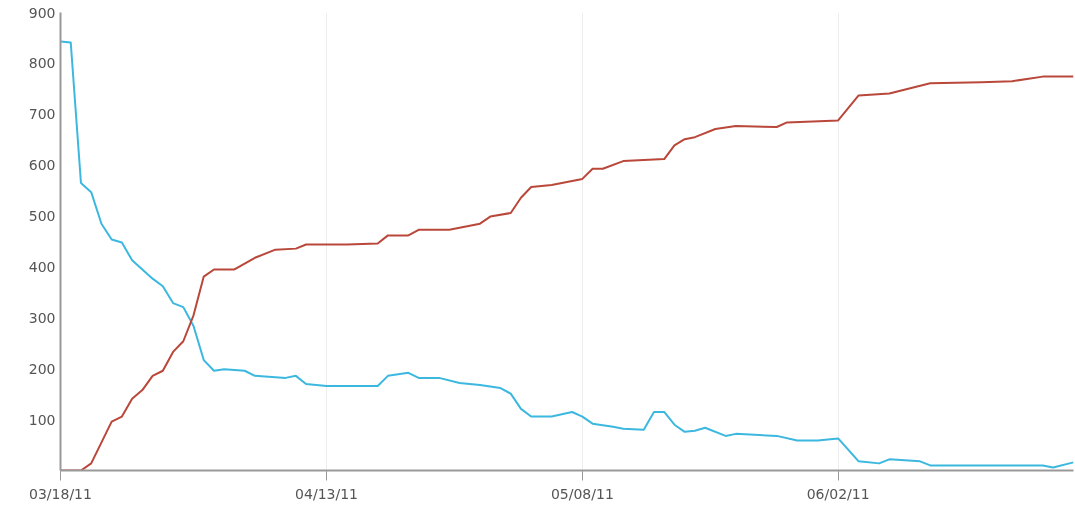 The height and width of the screenshot is (515, 1075). What do you see at coordinates (42, 114) in the screenshot?
I see `y-tick-label: 700` at bounding box center [42, 114].